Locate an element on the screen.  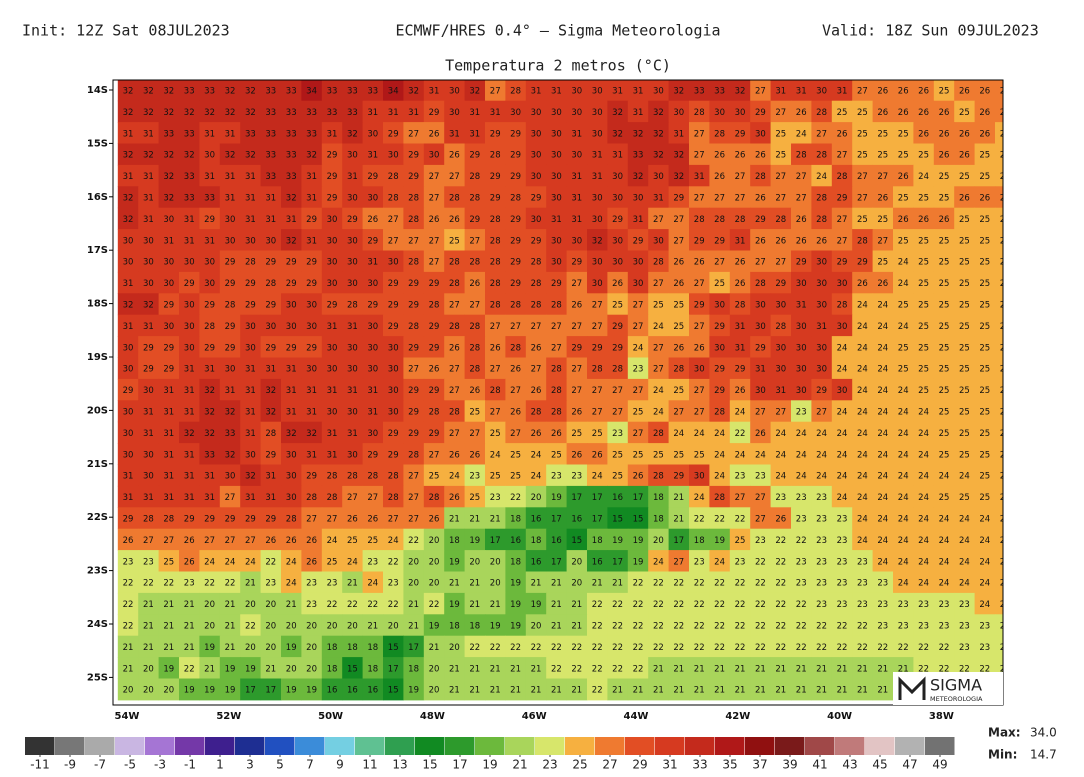
max-label: Max: is located at coordinates (1004, 733).